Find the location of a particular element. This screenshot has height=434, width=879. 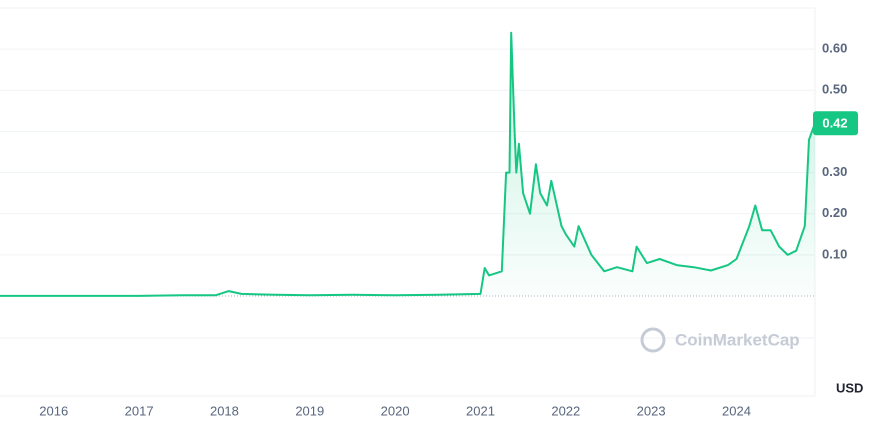

x-tick-label: 2018 is located at coordinates (224, 410).